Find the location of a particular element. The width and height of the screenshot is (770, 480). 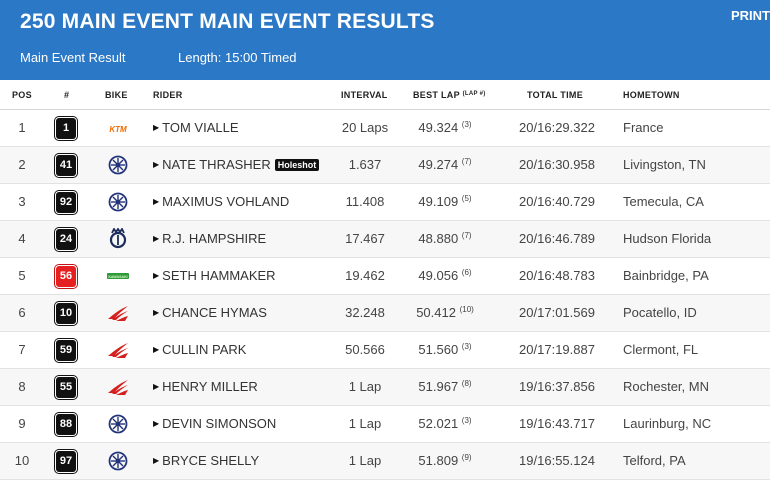

interval-cell: 32.248 is located at coordinates (365, 312).